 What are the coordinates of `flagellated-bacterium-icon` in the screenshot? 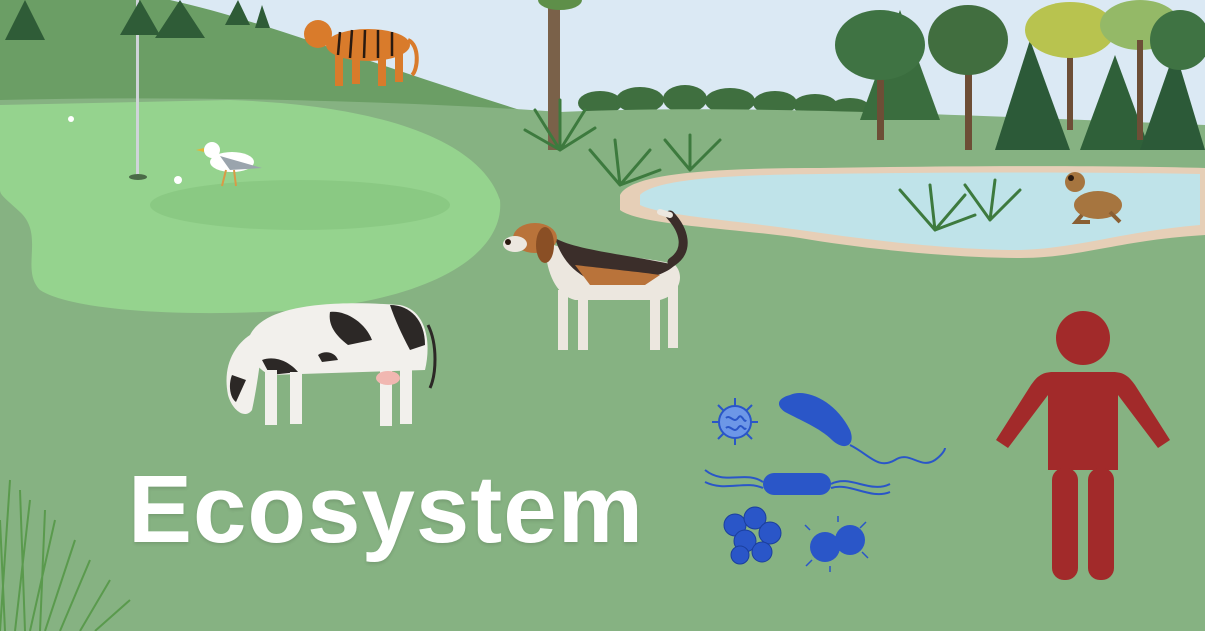 It's located at (797, 482).